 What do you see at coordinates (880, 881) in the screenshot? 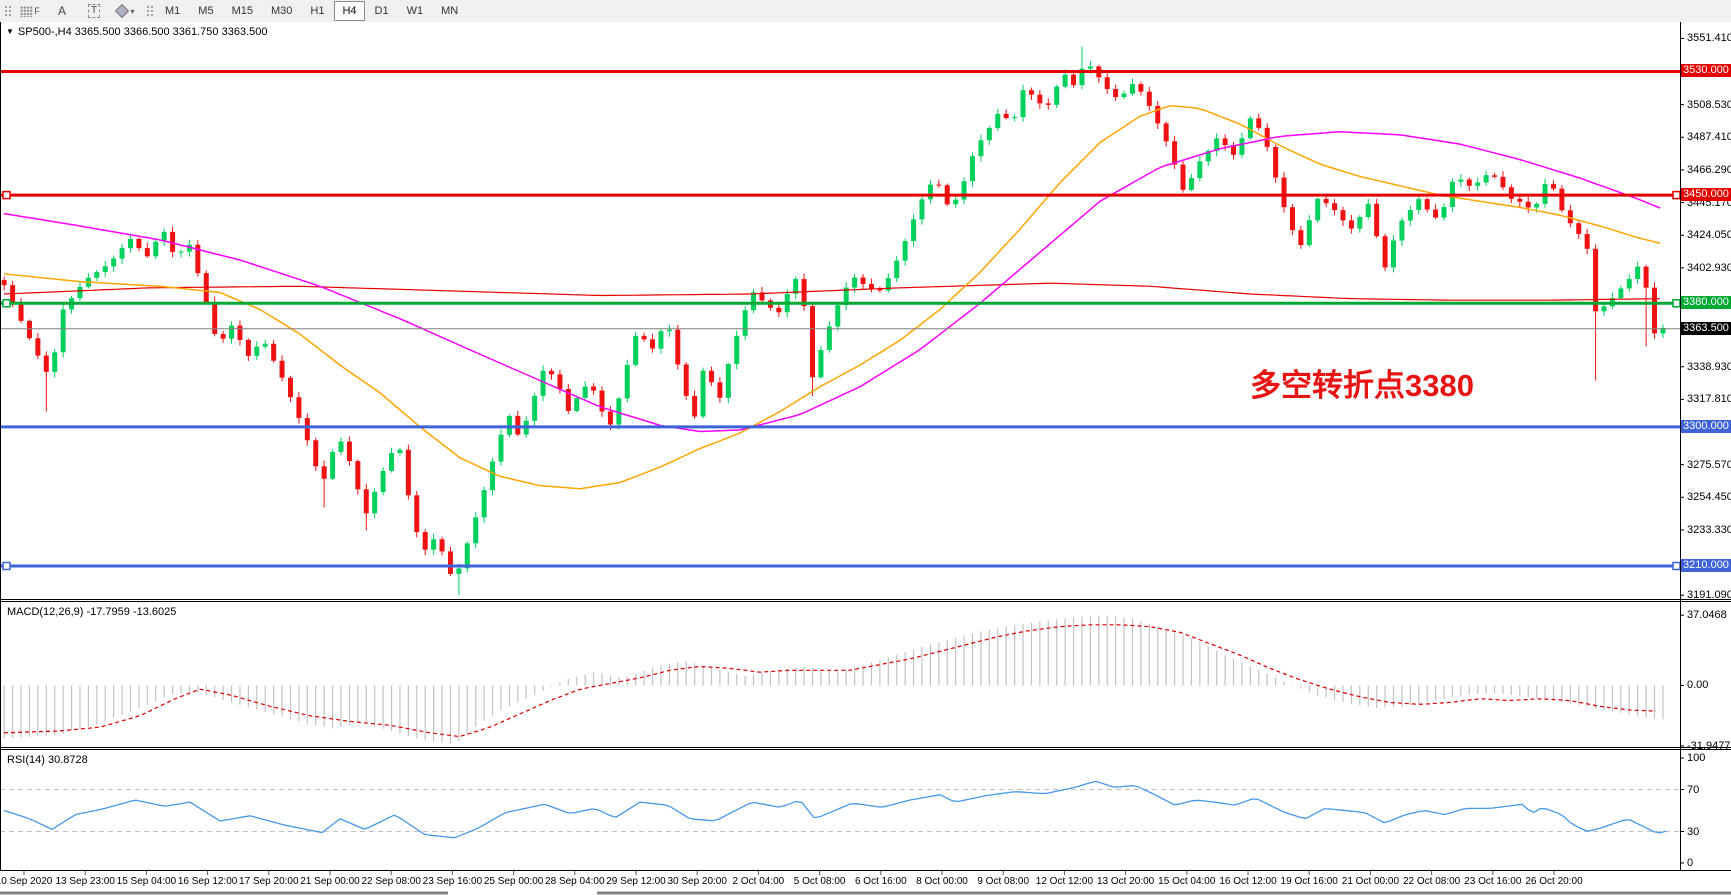
I see `time-axis-label: 6 Oct 16:00` at bounding box center [880, 881].